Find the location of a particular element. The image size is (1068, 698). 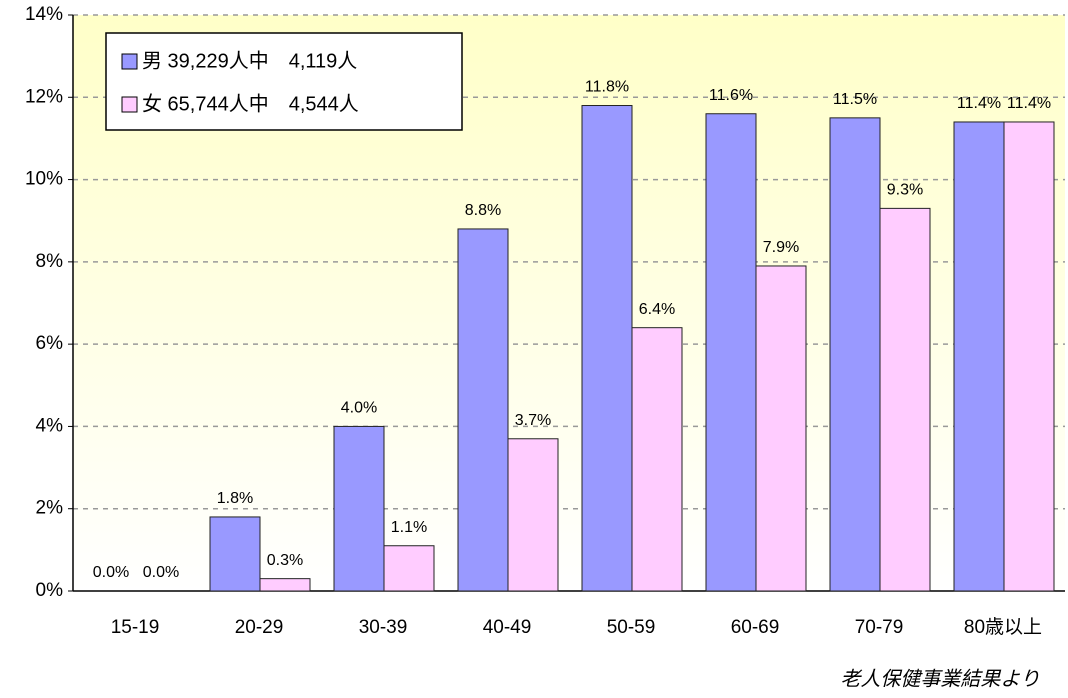

value-label: 11.6% is located at coordinates (731, 95).